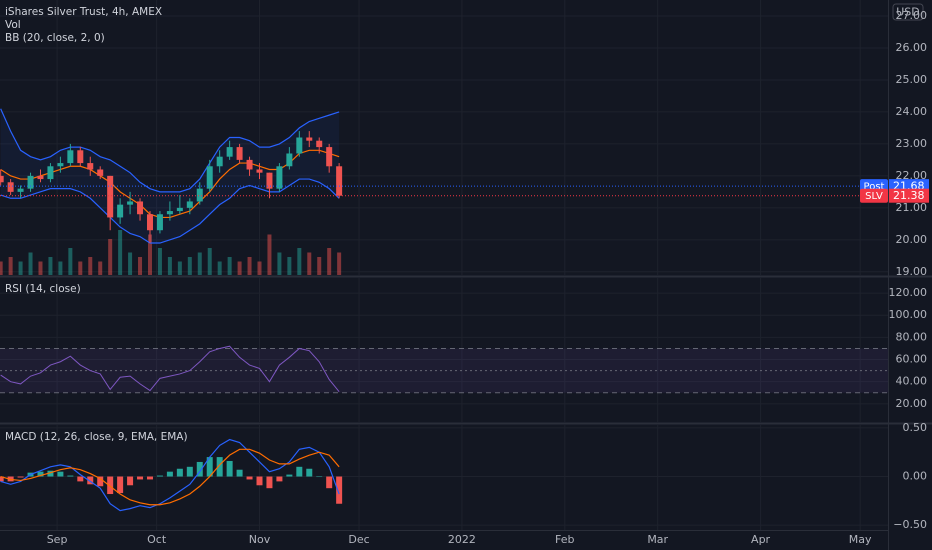 This screenshot has width=932, height=550. What do you see at coordinates (874, 187) in the screenshot?
I see `price-tag-name: Post` at bounding box center [874, 187].